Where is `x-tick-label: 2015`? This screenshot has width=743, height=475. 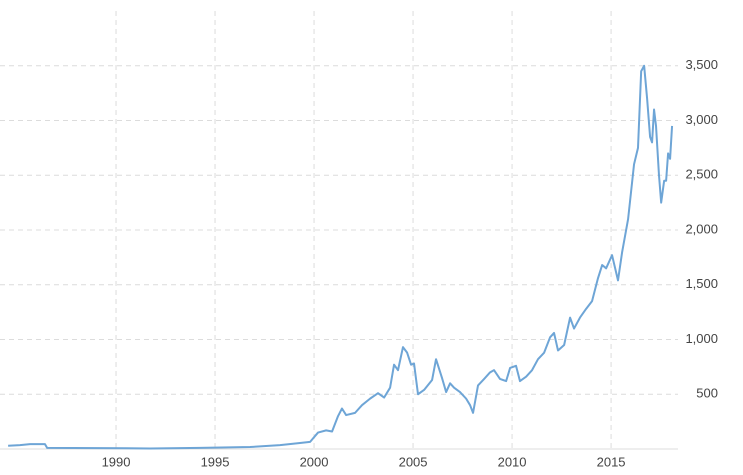 x-tick-label: 2015 is located at coordinates (611, 461).